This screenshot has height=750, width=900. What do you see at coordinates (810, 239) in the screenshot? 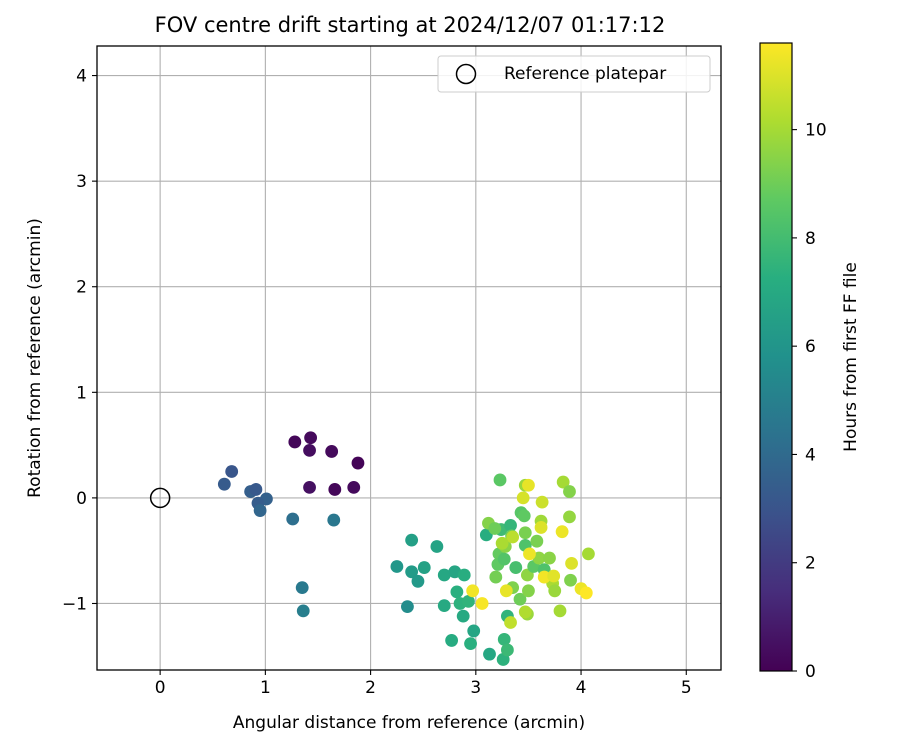
I see `colorbar-tick-label-4: 8` at bounding box center [810, 239].